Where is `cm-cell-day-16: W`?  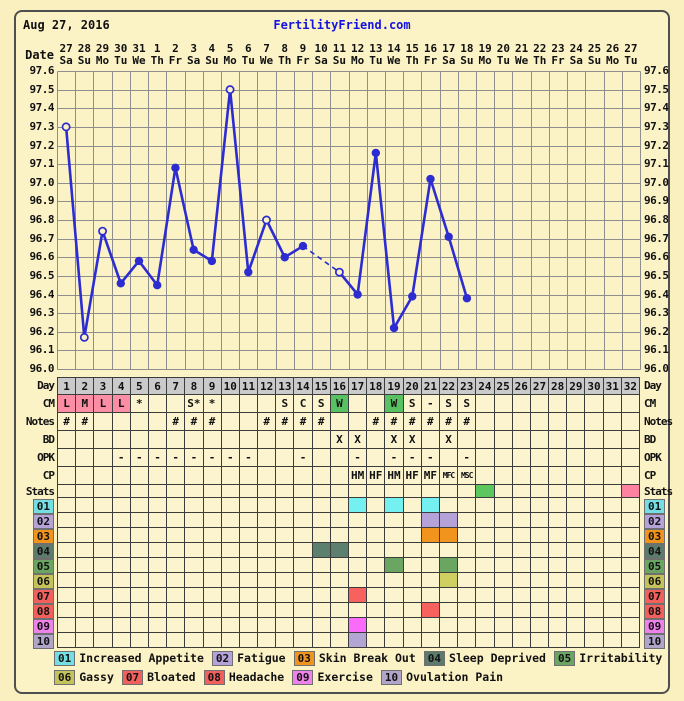
cm-cell-day-16: W is located at coordinates (339, 404).